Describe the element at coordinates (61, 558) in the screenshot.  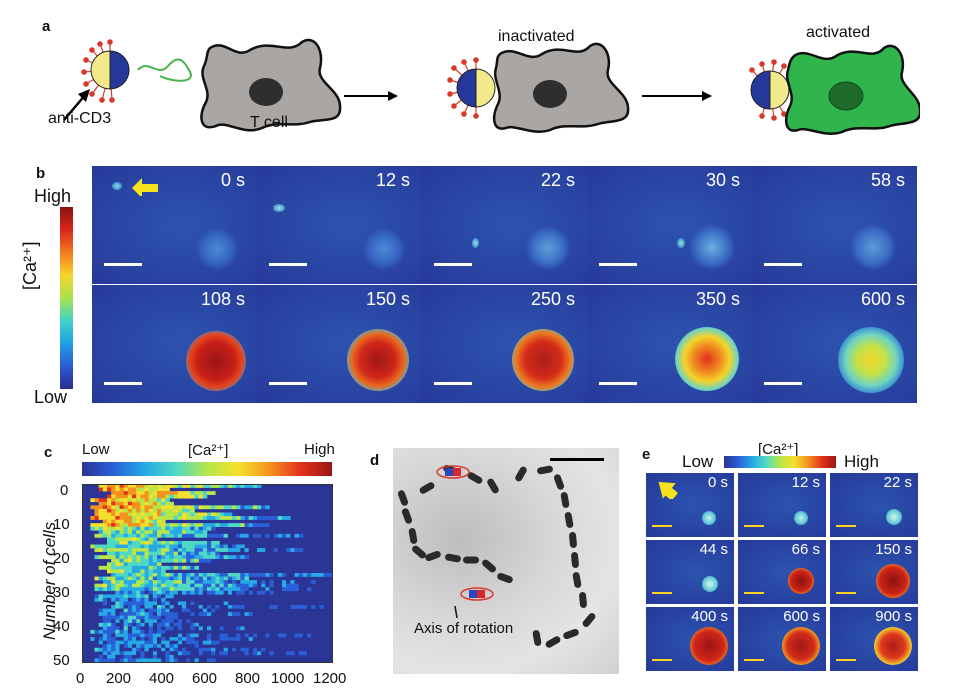
I see `c-ytick: 20` at that location.